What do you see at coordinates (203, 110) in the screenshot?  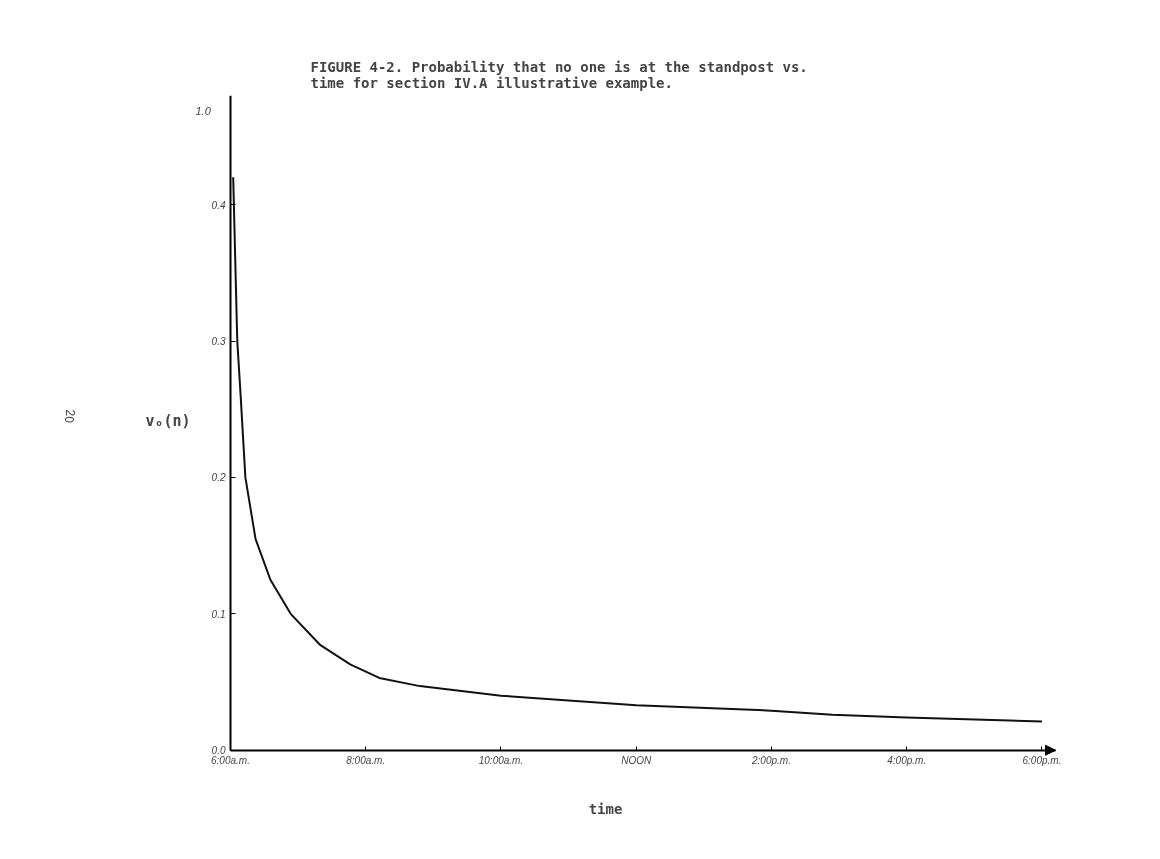 I see `text: 1.0` at bounding box center [203, 110].